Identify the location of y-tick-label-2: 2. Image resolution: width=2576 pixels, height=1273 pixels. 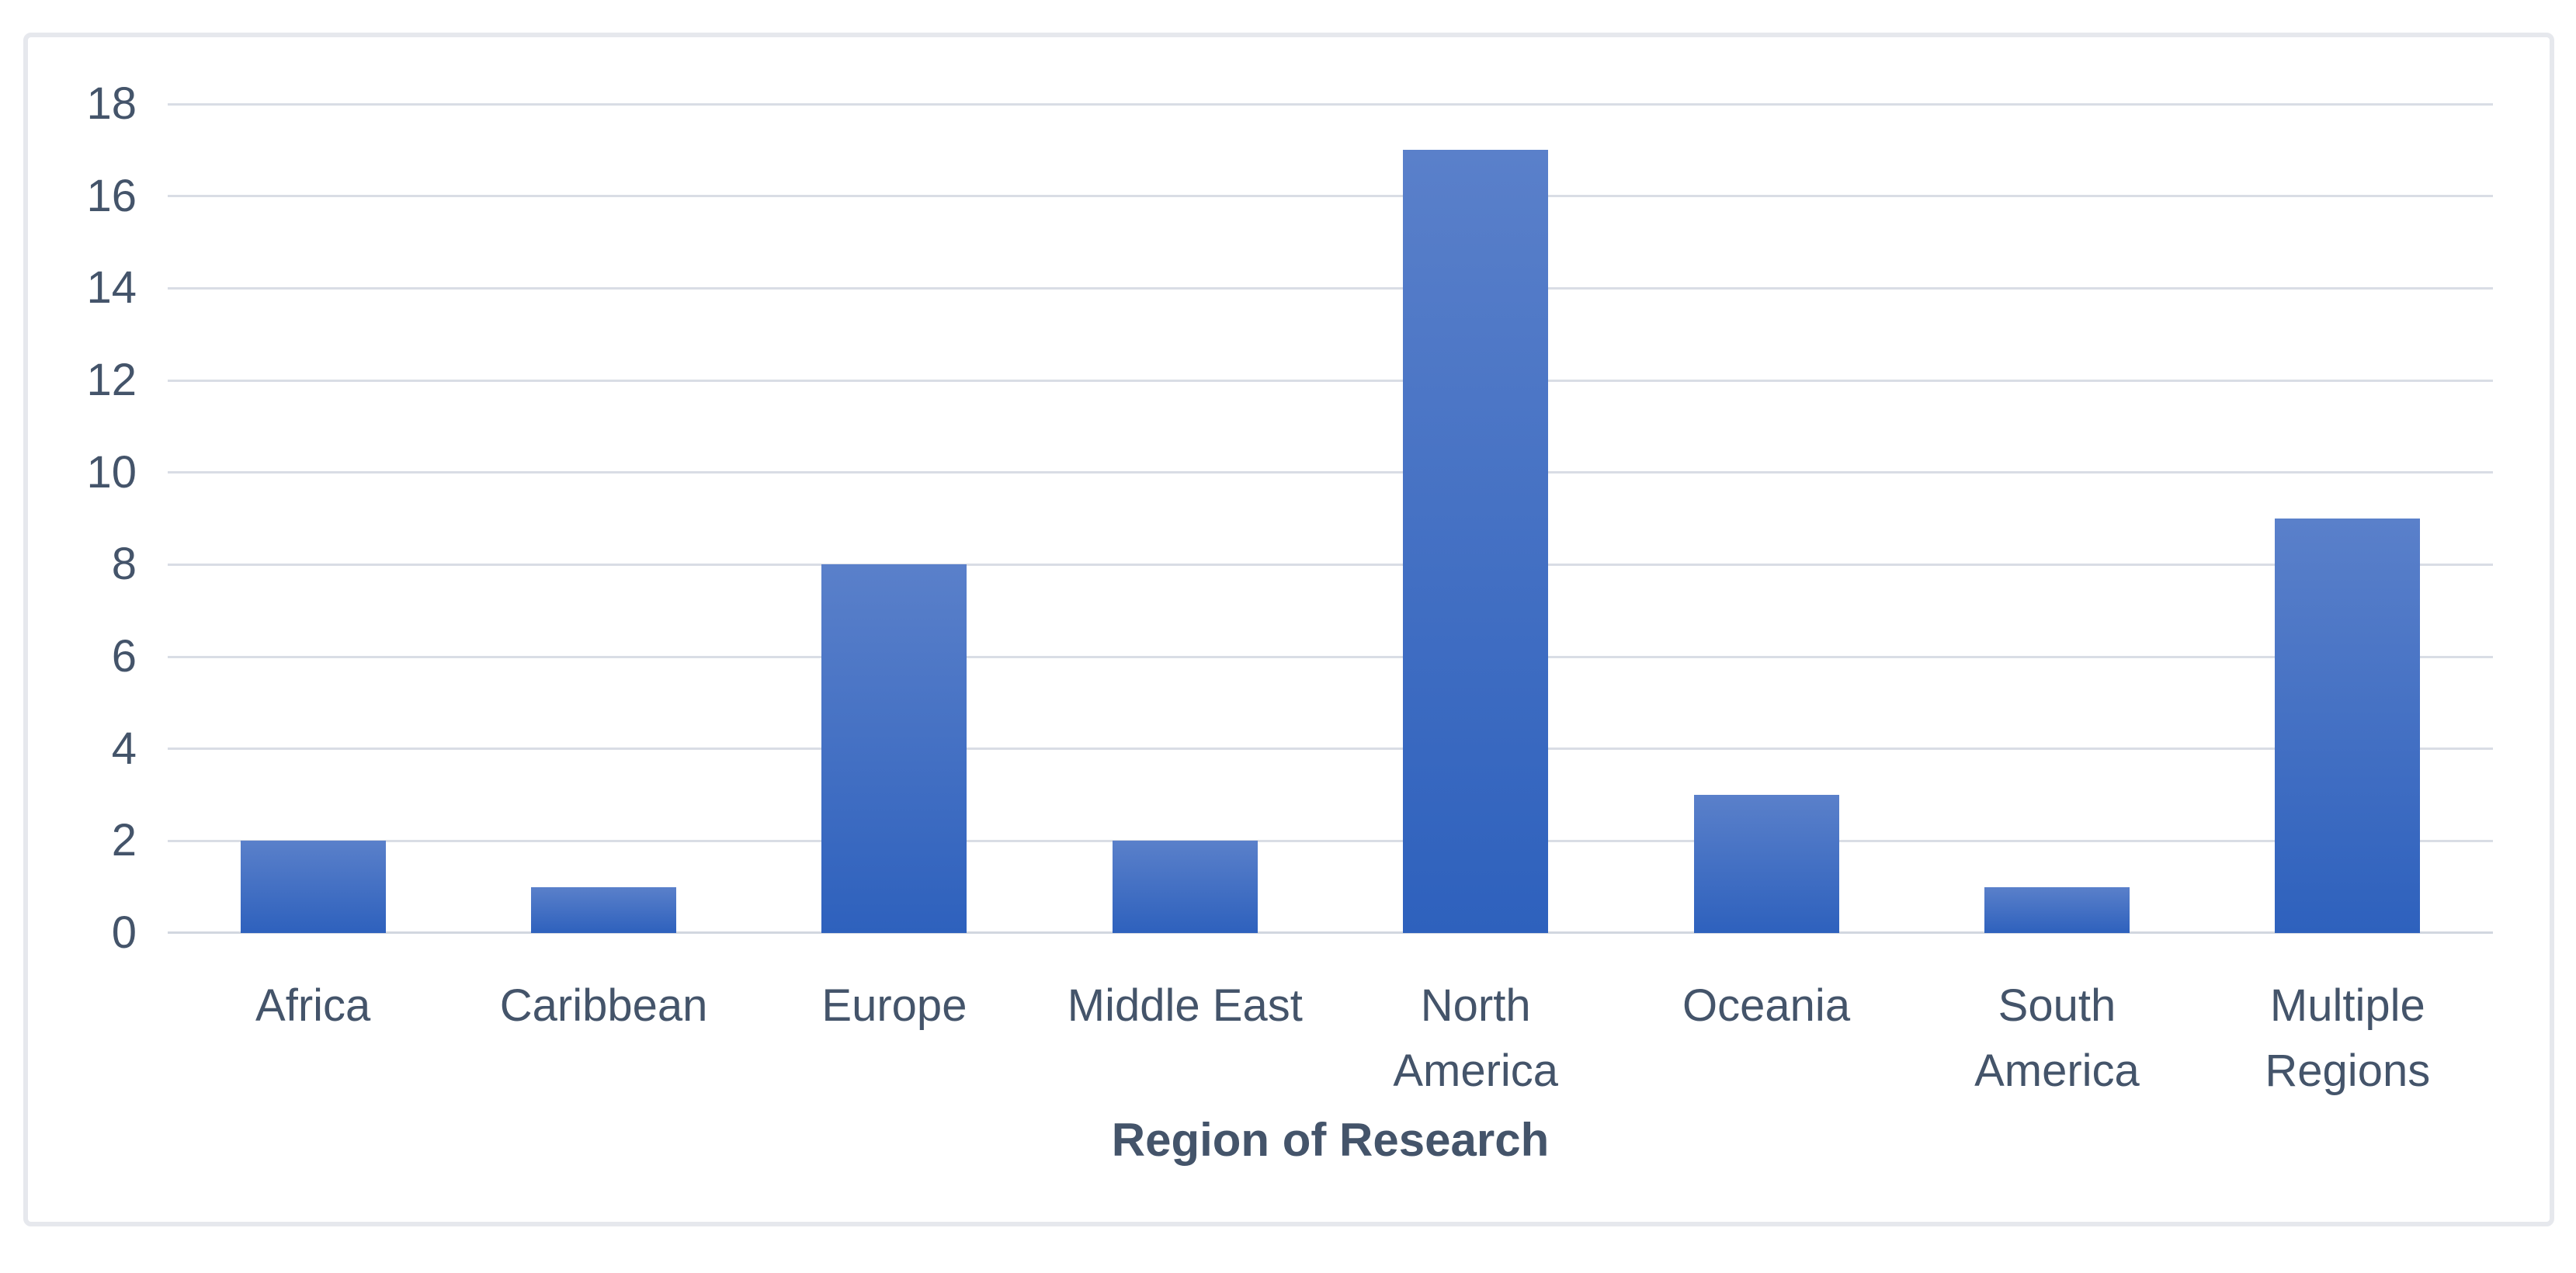
(124, 840).